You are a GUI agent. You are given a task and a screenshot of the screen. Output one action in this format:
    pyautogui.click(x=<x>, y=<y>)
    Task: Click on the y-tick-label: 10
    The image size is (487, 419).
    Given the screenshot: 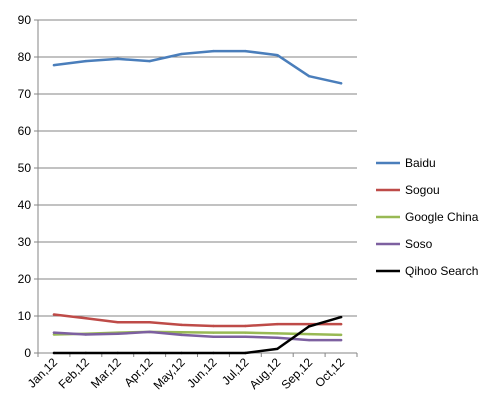 What is the action you would take?
    pyautogui.click(x=25, y=316)
    